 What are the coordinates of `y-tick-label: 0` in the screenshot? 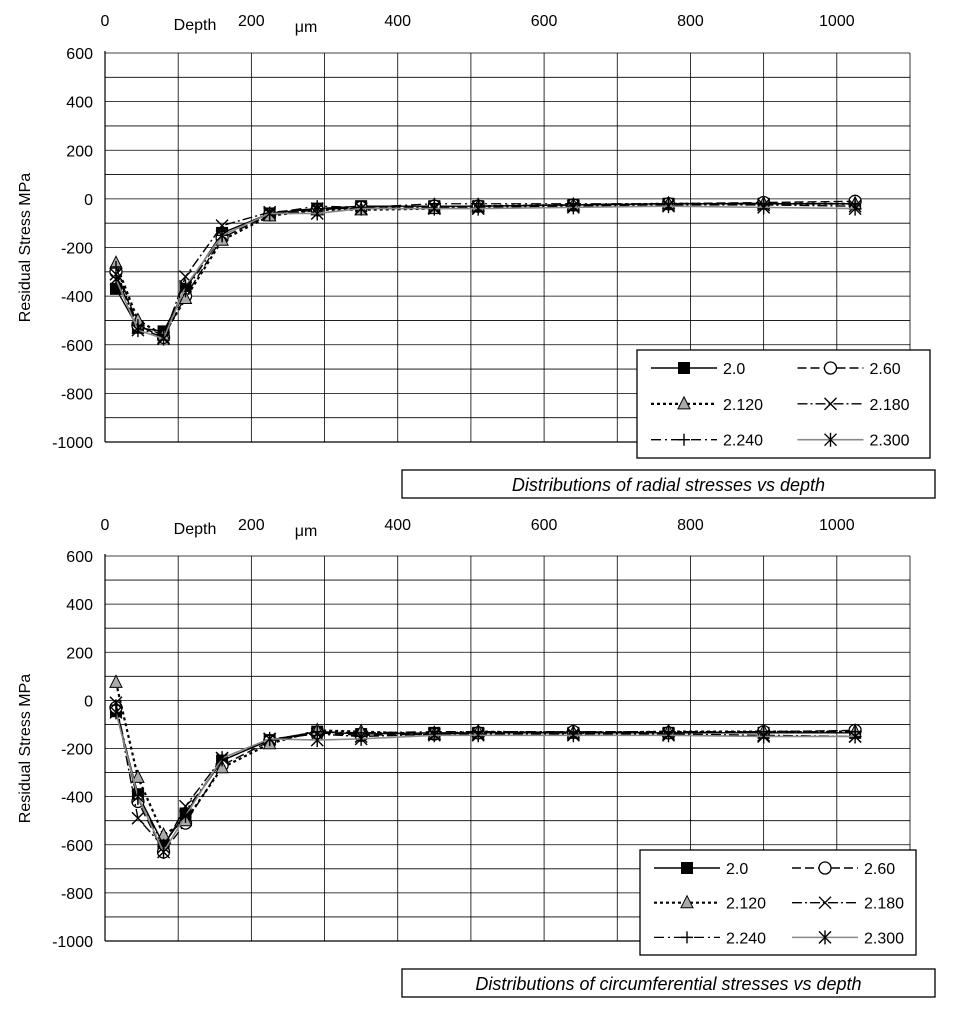 It's located at (88, 200).